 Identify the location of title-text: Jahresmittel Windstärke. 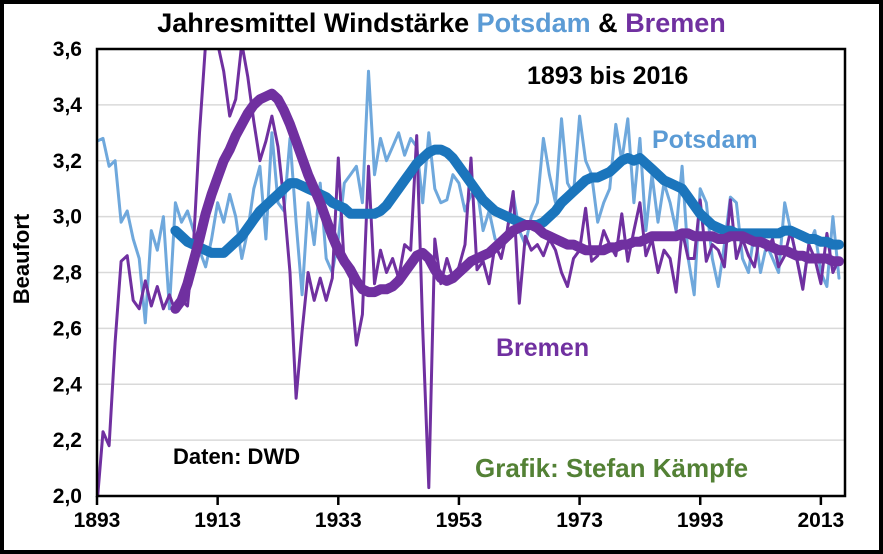
(317, 23).